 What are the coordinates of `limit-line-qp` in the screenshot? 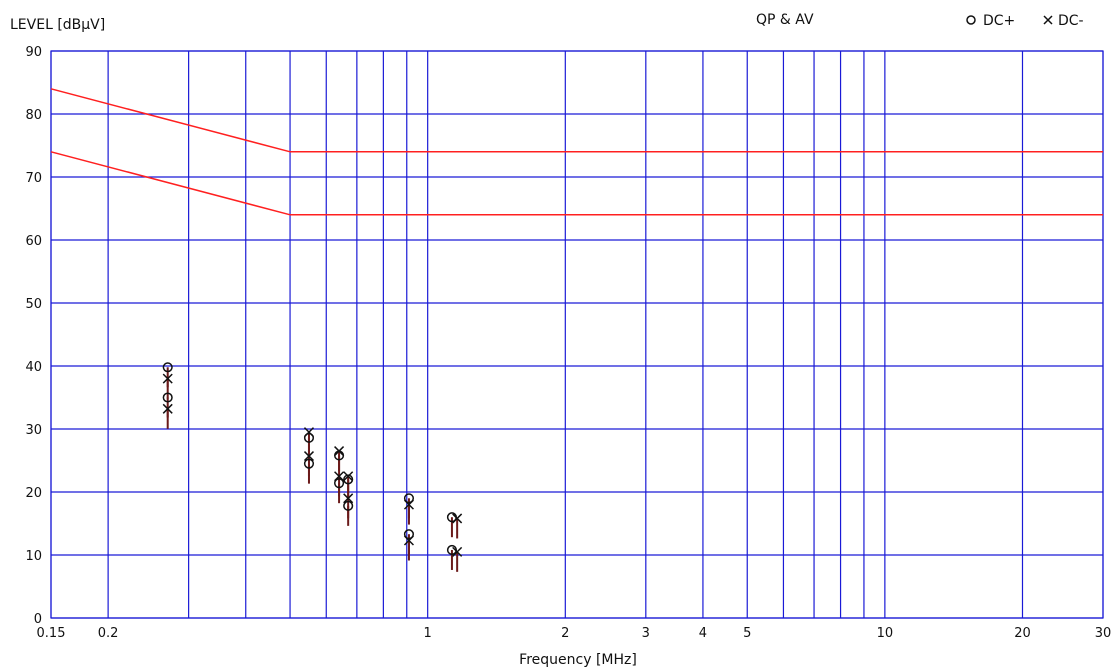 It's located at (576, 120).